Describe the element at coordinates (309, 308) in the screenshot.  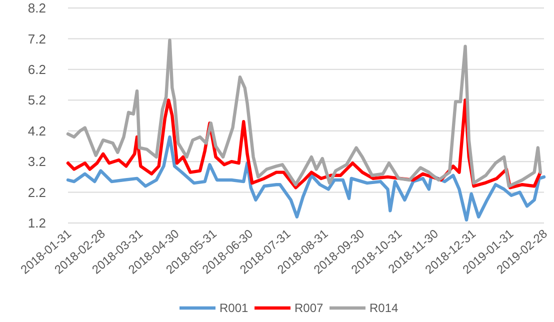
I see `legend-label: R007` at that location.